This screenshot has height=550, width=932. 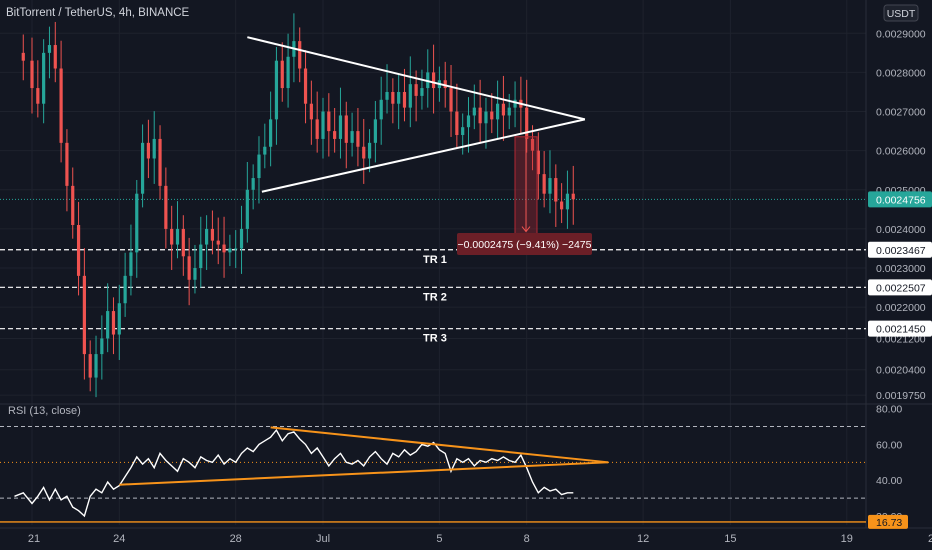 What do you see at coordinates (435, 339) in the screenshot?
I see `target-label-3: TR 3` at bounding box center [435, 339].